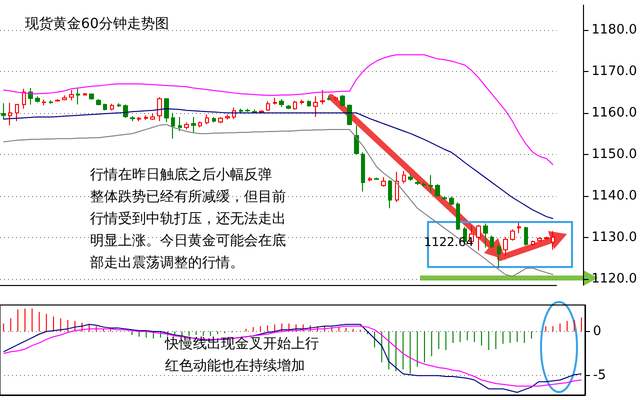 Image resolution: width=640 pixels, height=400 pixels. What do you see at coordinates (597, 331) in the screenshot?
I see `y-tick-label: 0` at bounding box center [597, 331].